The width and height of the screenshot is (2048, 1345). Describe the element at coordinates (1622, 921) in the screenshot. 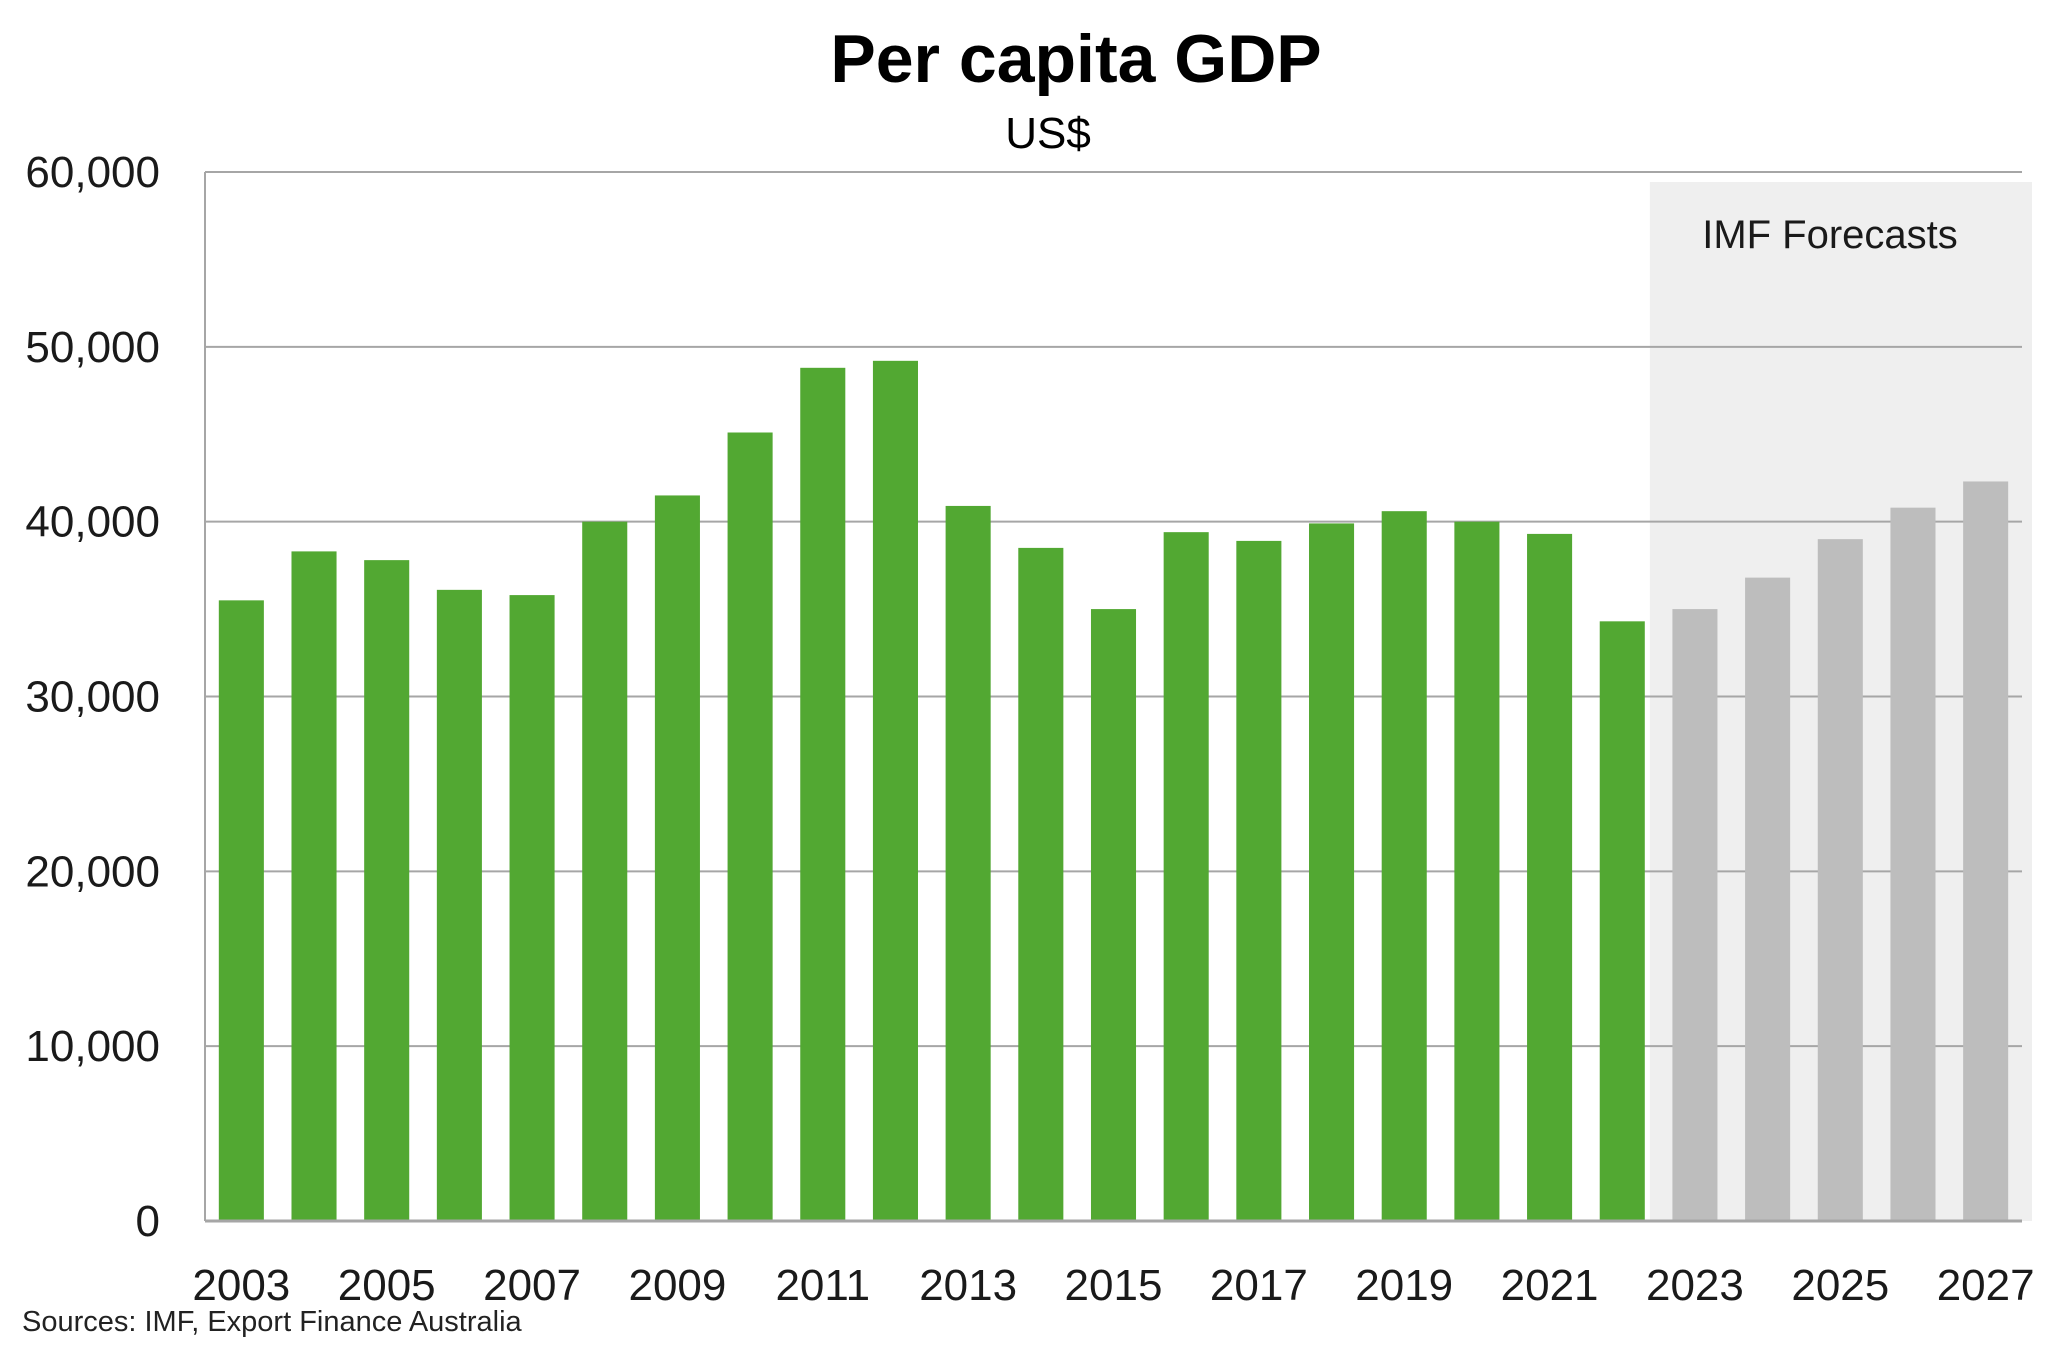

I see `bar-2022` at that location.